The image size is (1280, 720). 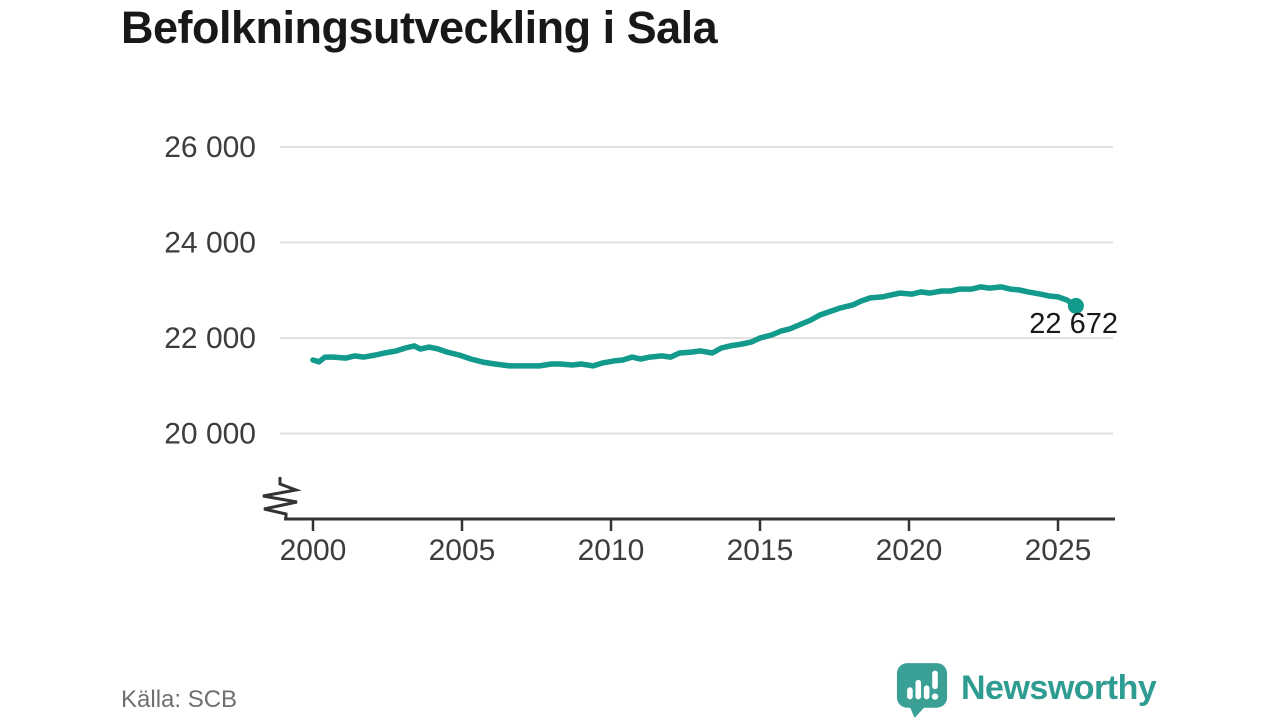 What do you see at coordinates (313, 550) in the screenshot?
I see `x-tick-label: 2000` at bounding box center [313, 550].